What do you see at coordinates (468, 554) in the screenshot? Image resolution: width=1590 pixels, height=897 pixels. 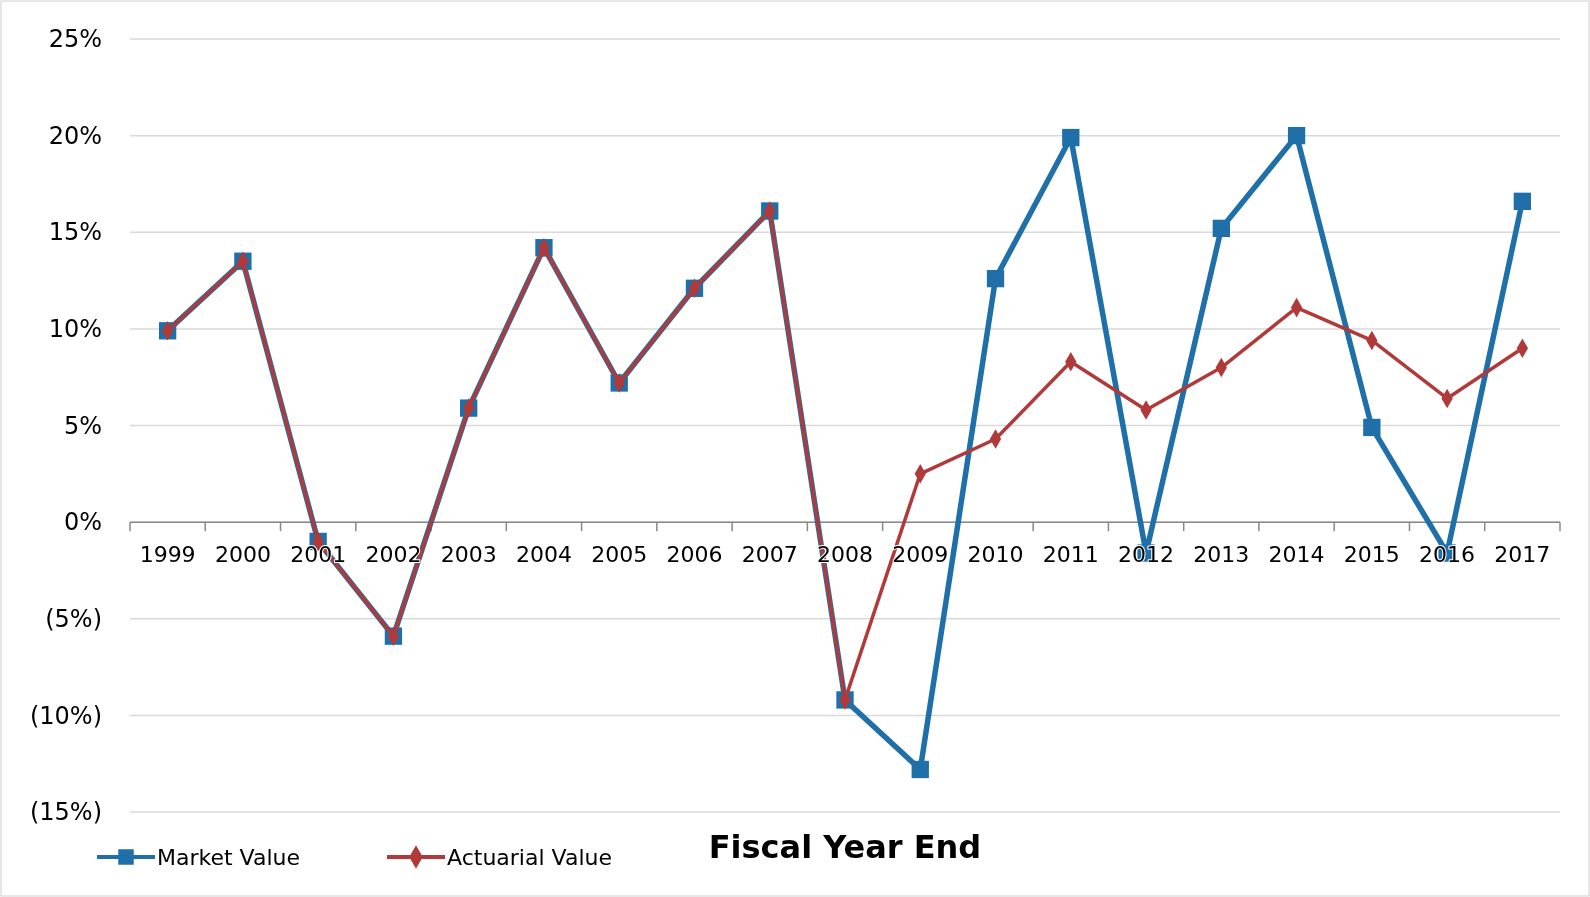 I see `x-tick-label: 2003` at bounding box center [468, 554].